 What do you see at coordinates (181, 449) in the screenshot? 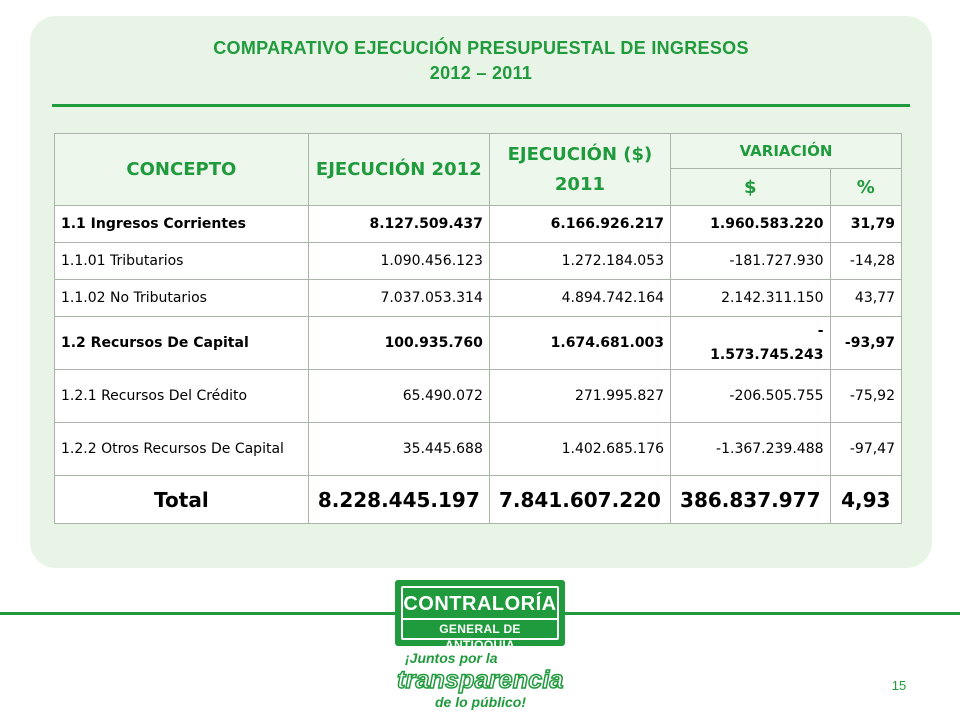
I see `row-concept: 1.2.2 Otros Recursos De Capital` at bounding box center [181, 449].